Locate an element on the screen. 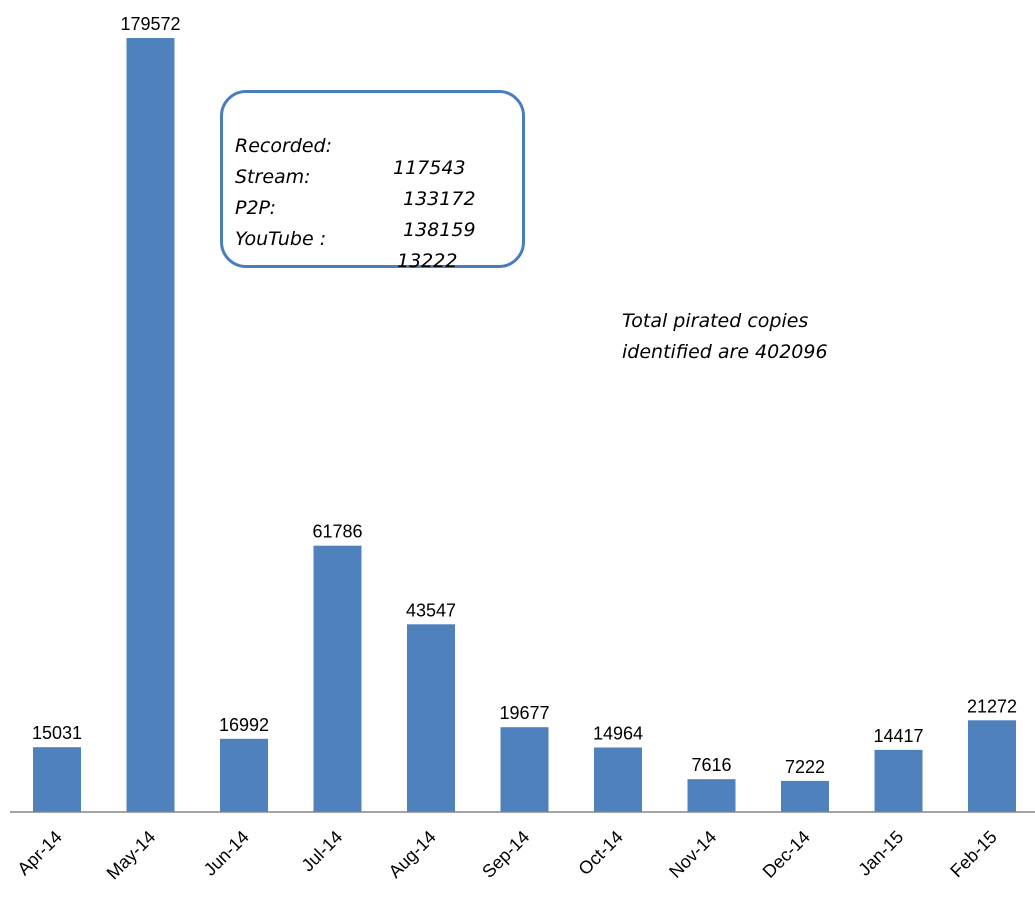 The width and height of the screenshot is (1035, 909). data-label-feb-15: 21272 is located at coordinates (992, 706).